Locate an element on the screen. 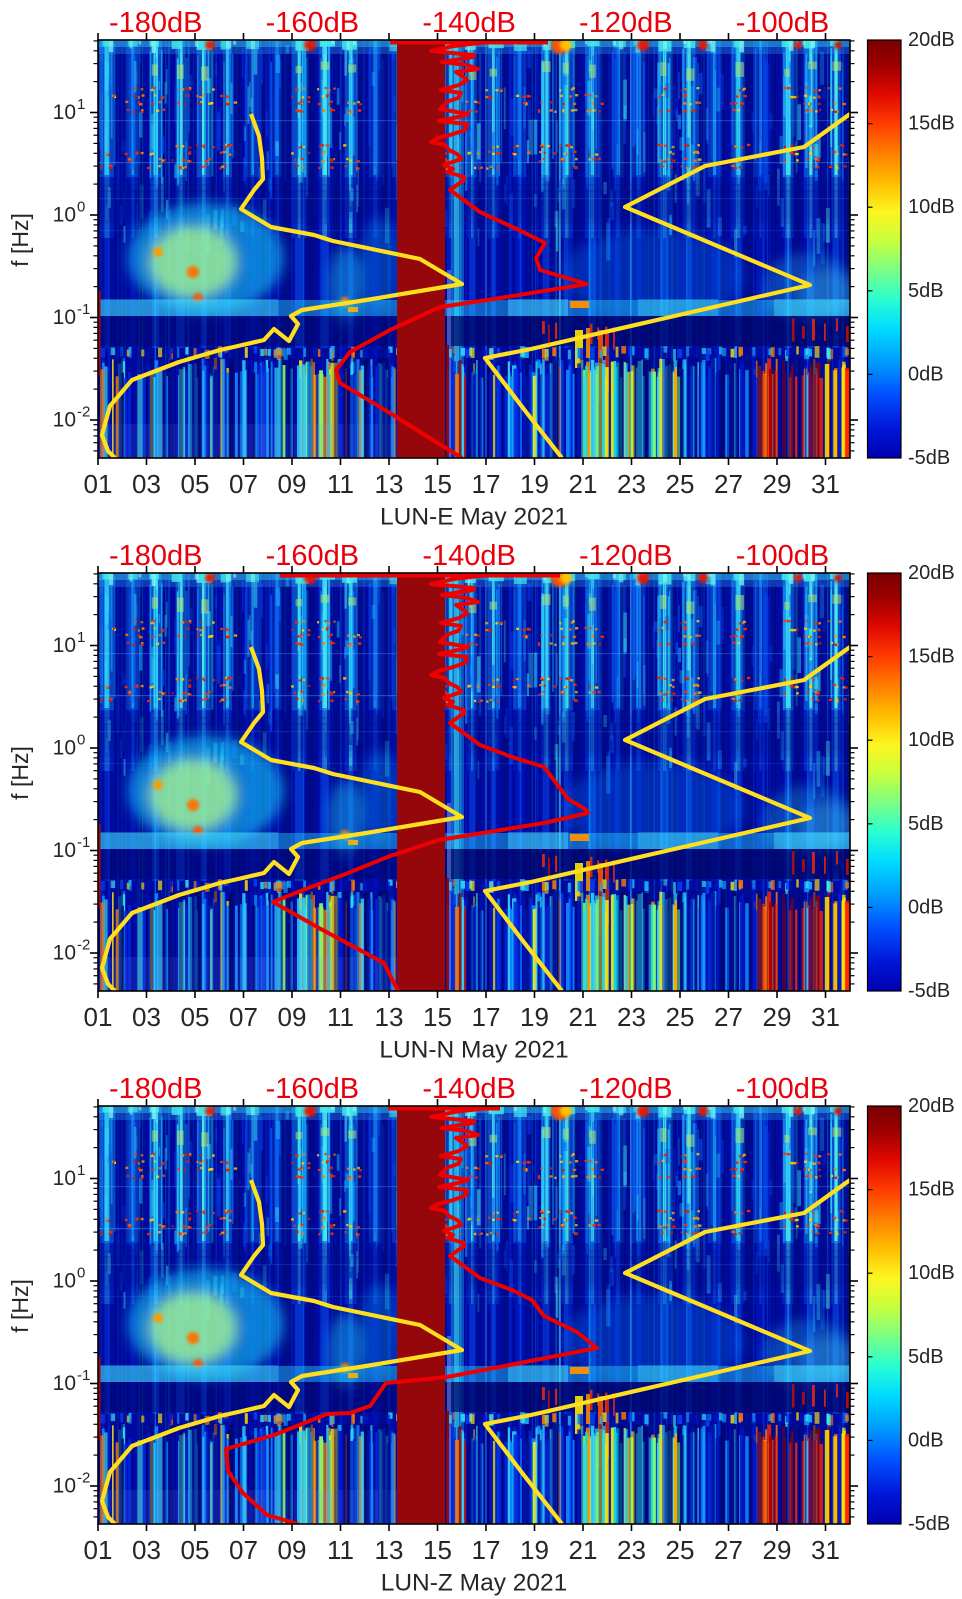 This screenshot has height=1599, width=962. svg-text: 10dB is located at coordinates (931, 207).